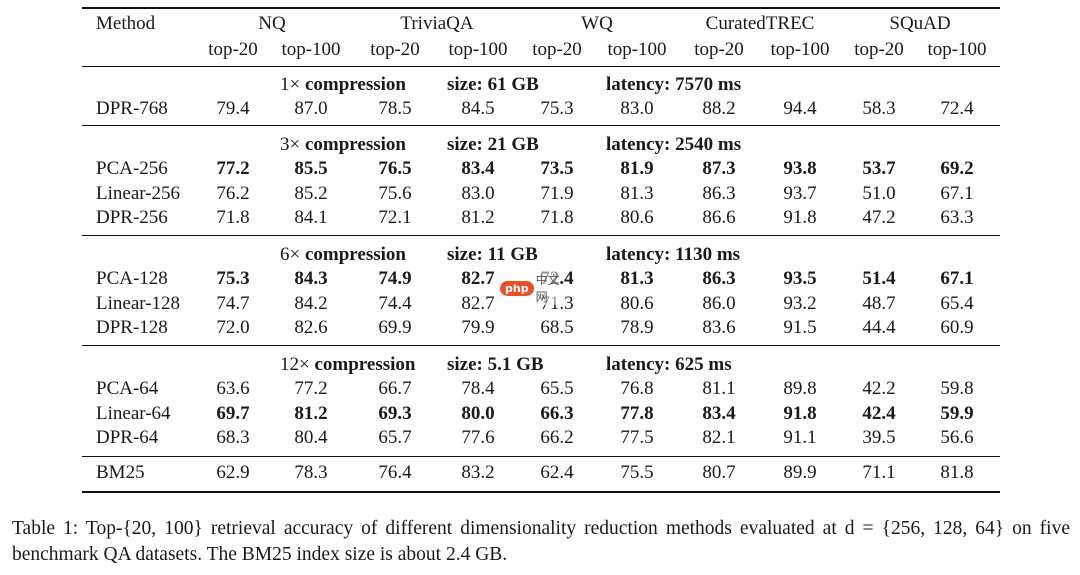 This screenshot has height=575, width=1080. Describe the element at coordinates (132, 108) in the screenshot. I see `method-name: DPR-768` at that location.